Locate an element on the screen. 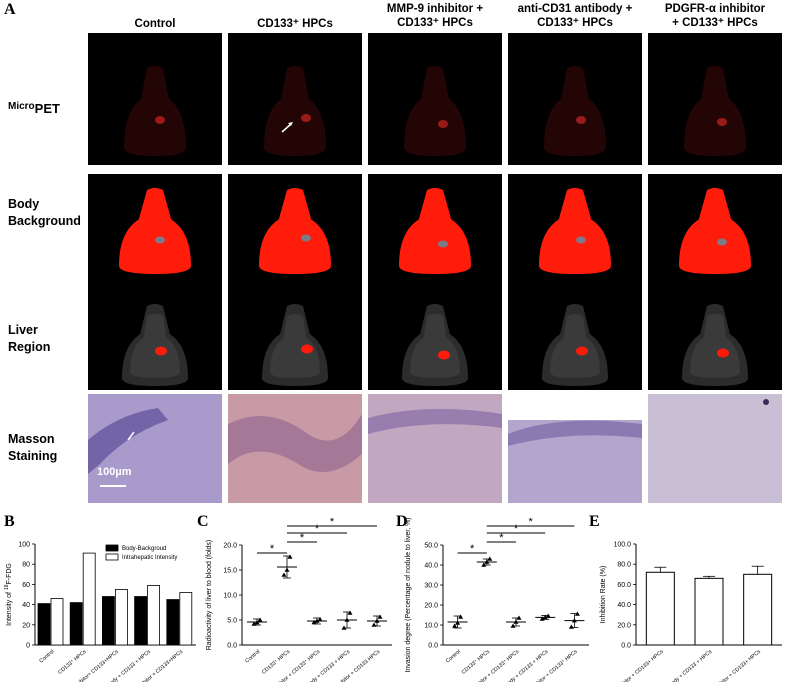 The height and width of the screenshot is (682, 787). y-label-superscript: 18 is located at coordinates (7, 587).